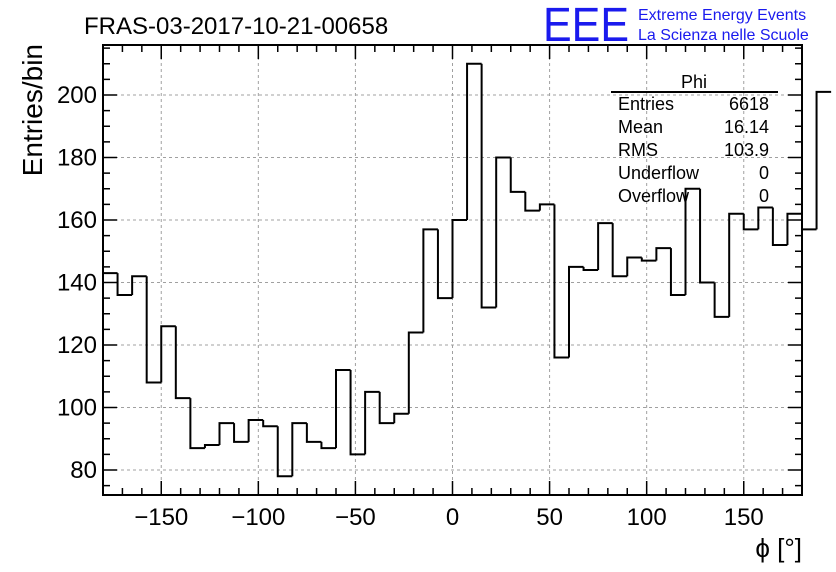  Describe the element at coordinates (744, 517) in the screenshot. I see `x-tick-label: 150` at that location.